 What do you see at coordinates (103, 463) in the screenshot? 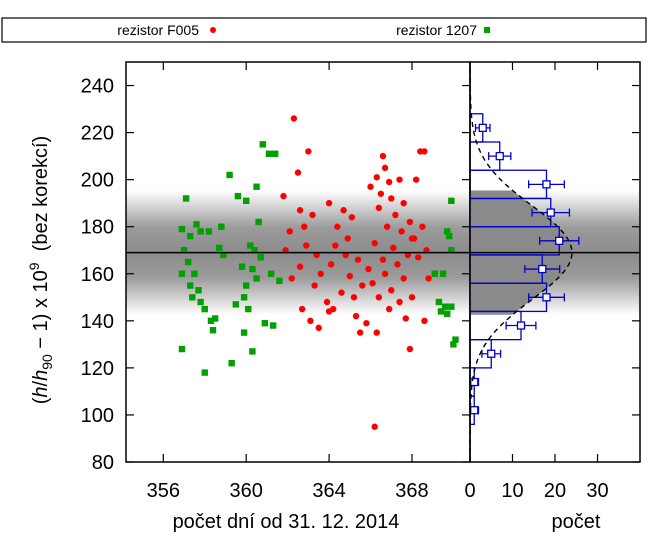
I see `y-tick-label: 80` at bounding box center [103, 463].